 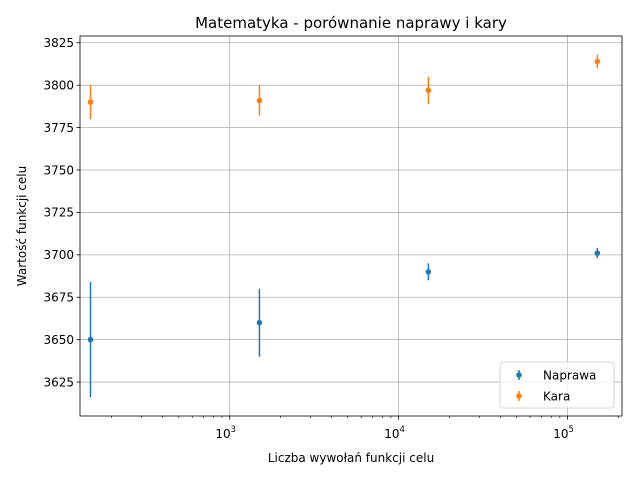 What do you see at coordinates (22, 226) in the screenshot?
I see `y-axis-label: Wartość funkcji celu` at bounding box center [22, 226].